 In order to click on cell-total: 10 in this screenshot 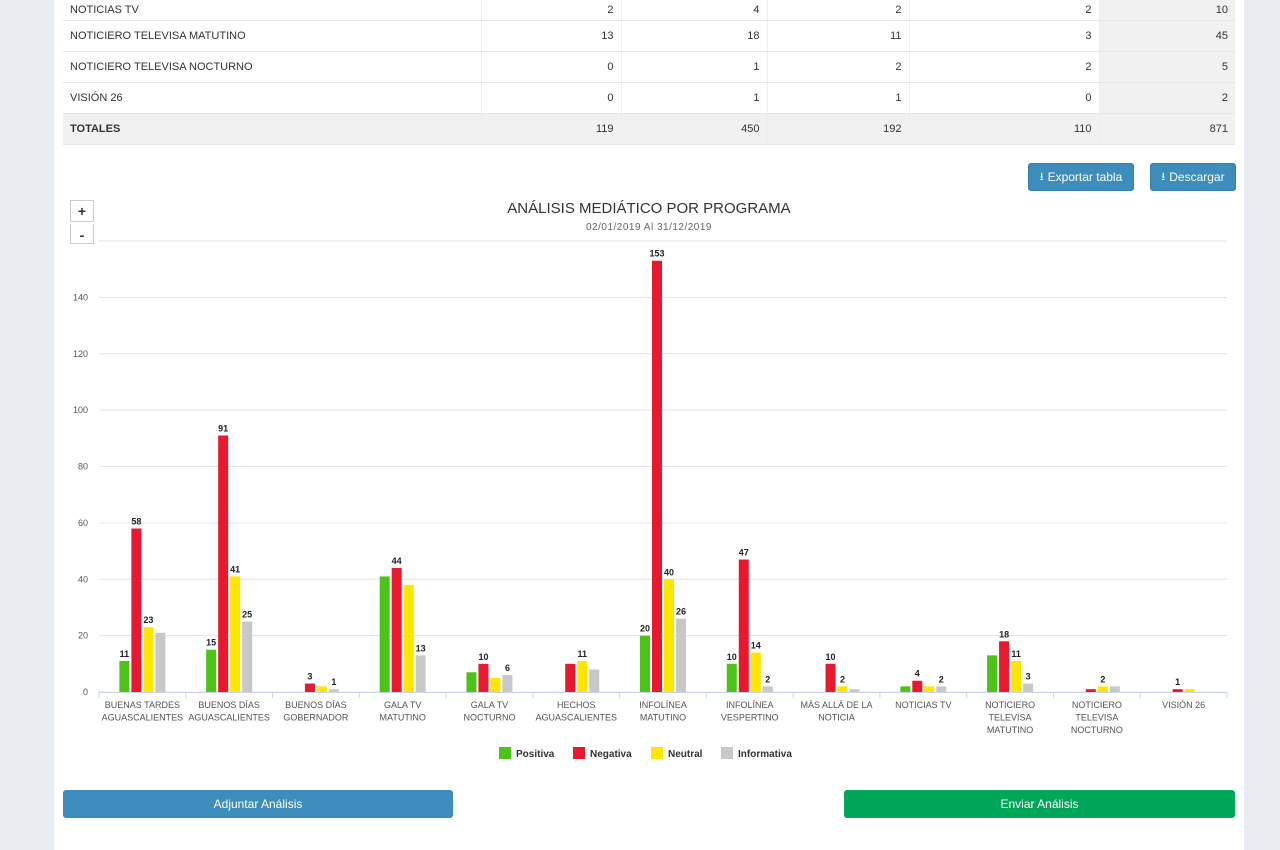, I will do `click(1166, 10)`.